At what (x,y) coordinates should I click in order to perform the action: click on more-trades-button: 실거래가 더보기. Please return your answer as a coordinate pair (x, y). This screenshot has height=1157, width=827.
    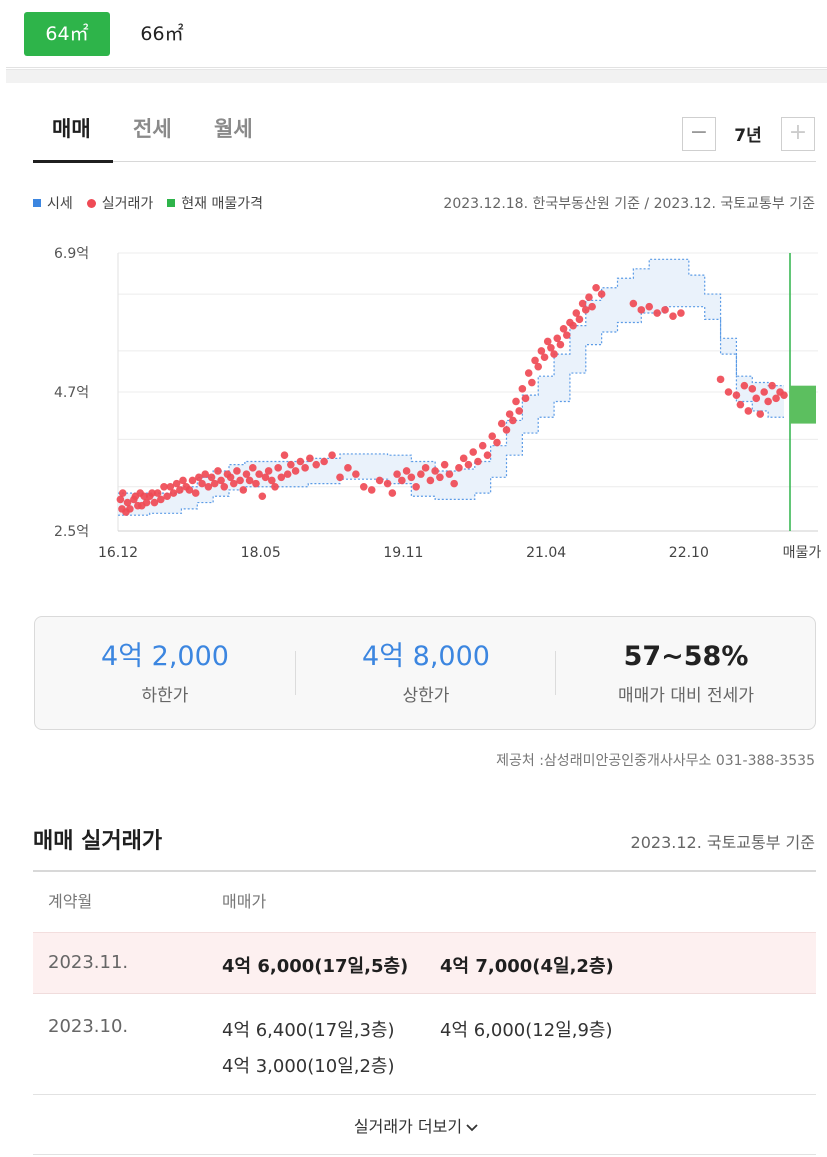
    Looking at the image, I should click on (416, 1125).